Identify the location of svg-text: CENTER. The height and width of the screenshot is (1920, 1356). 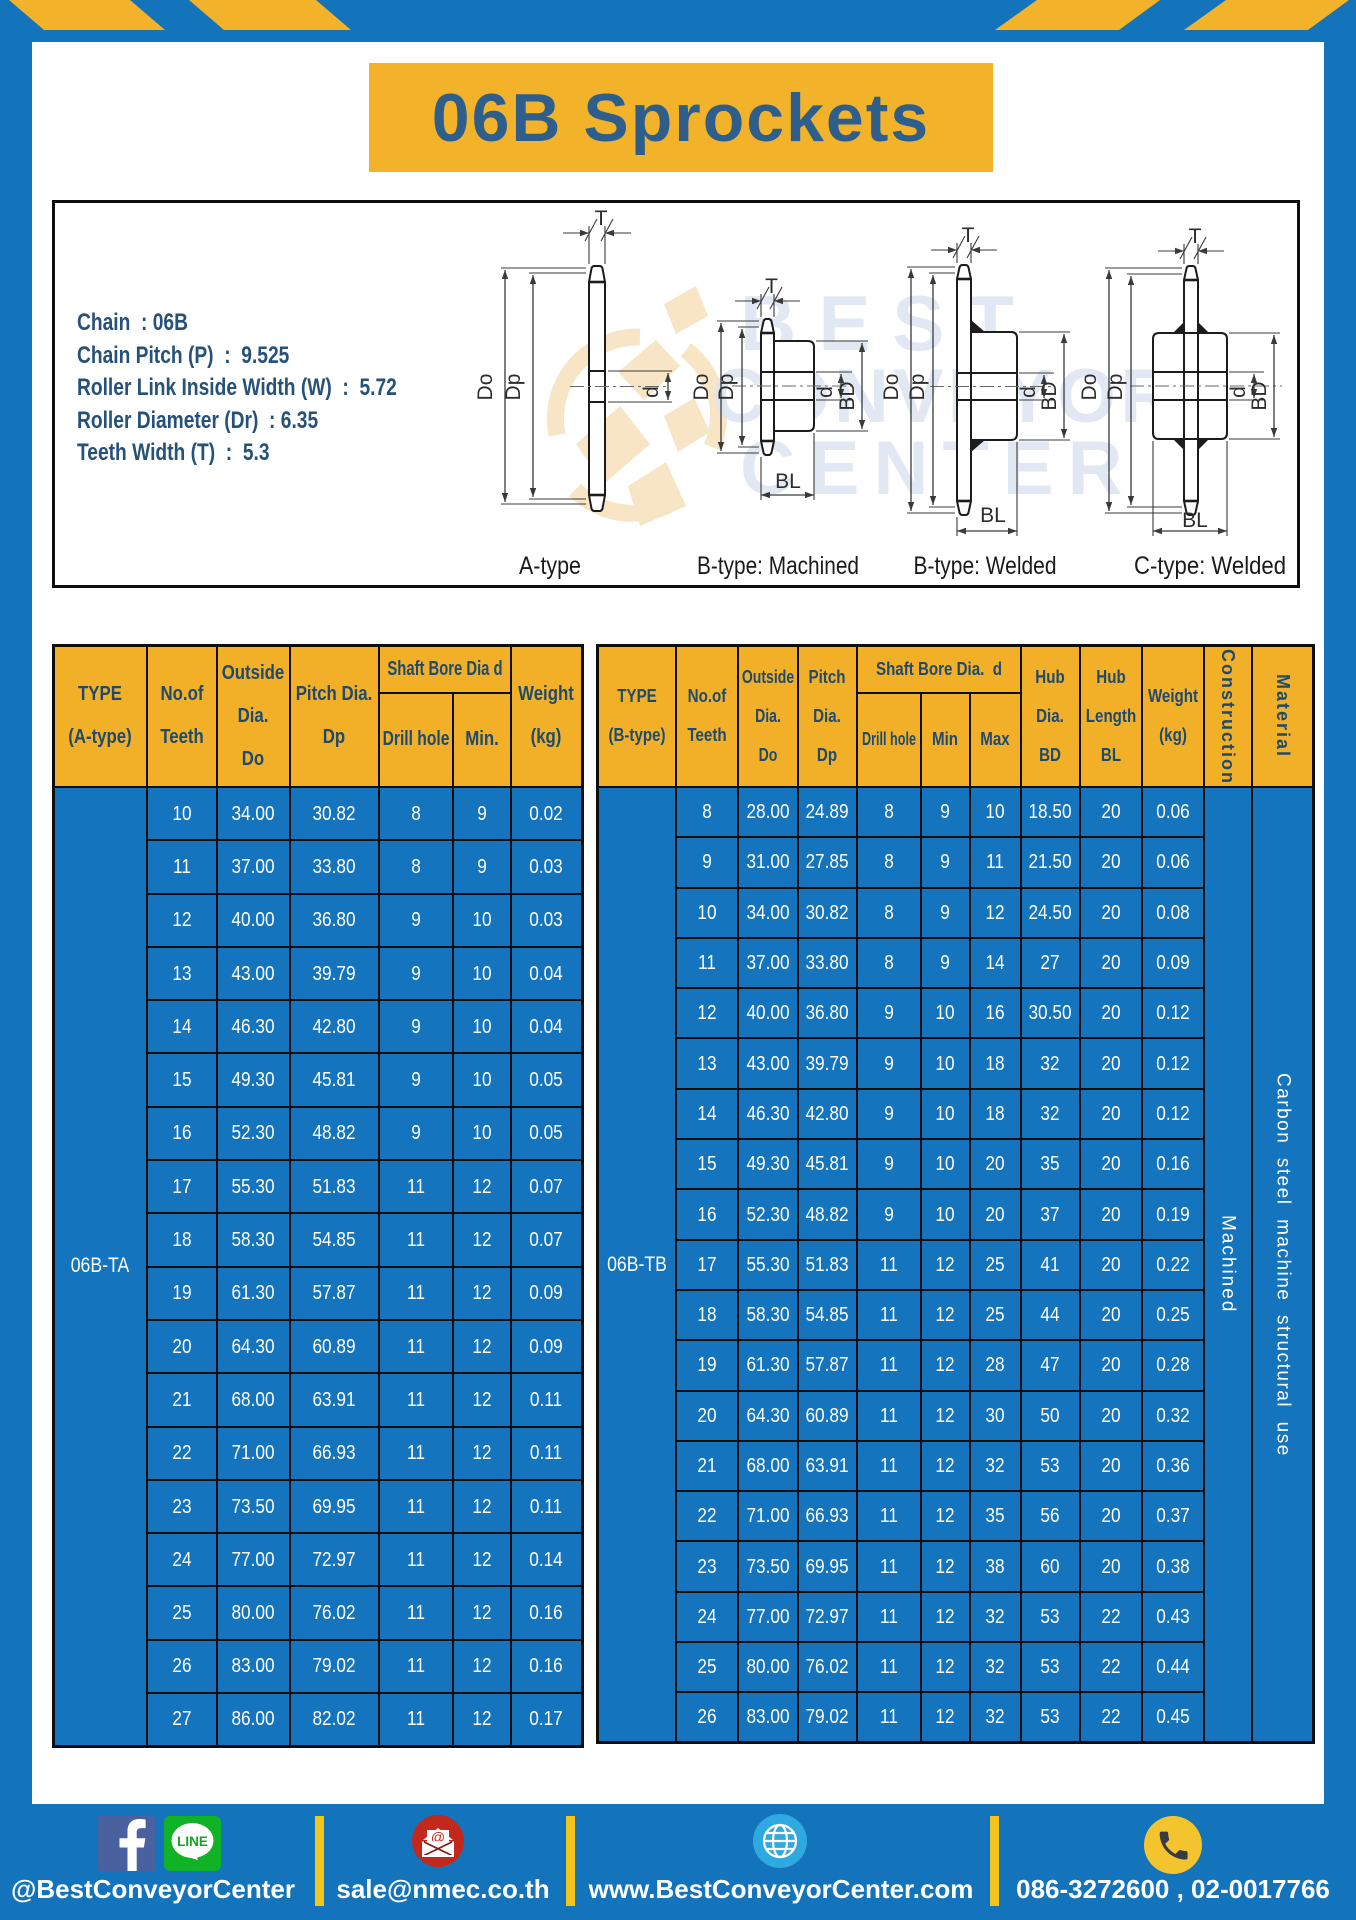
(938, 468).